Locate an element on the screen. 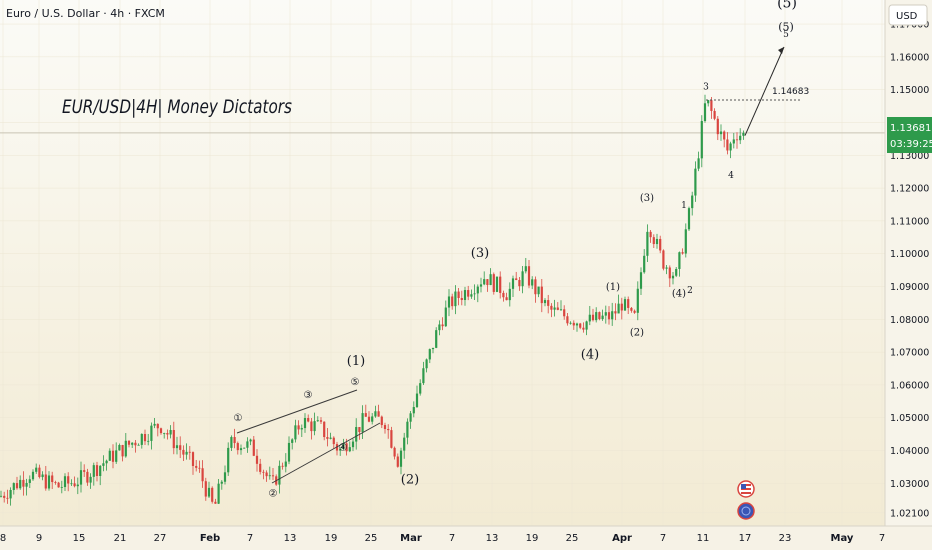 The width and height of the screenshot is (932, 550). currency-button: USD is located at coordinates (908, 15).